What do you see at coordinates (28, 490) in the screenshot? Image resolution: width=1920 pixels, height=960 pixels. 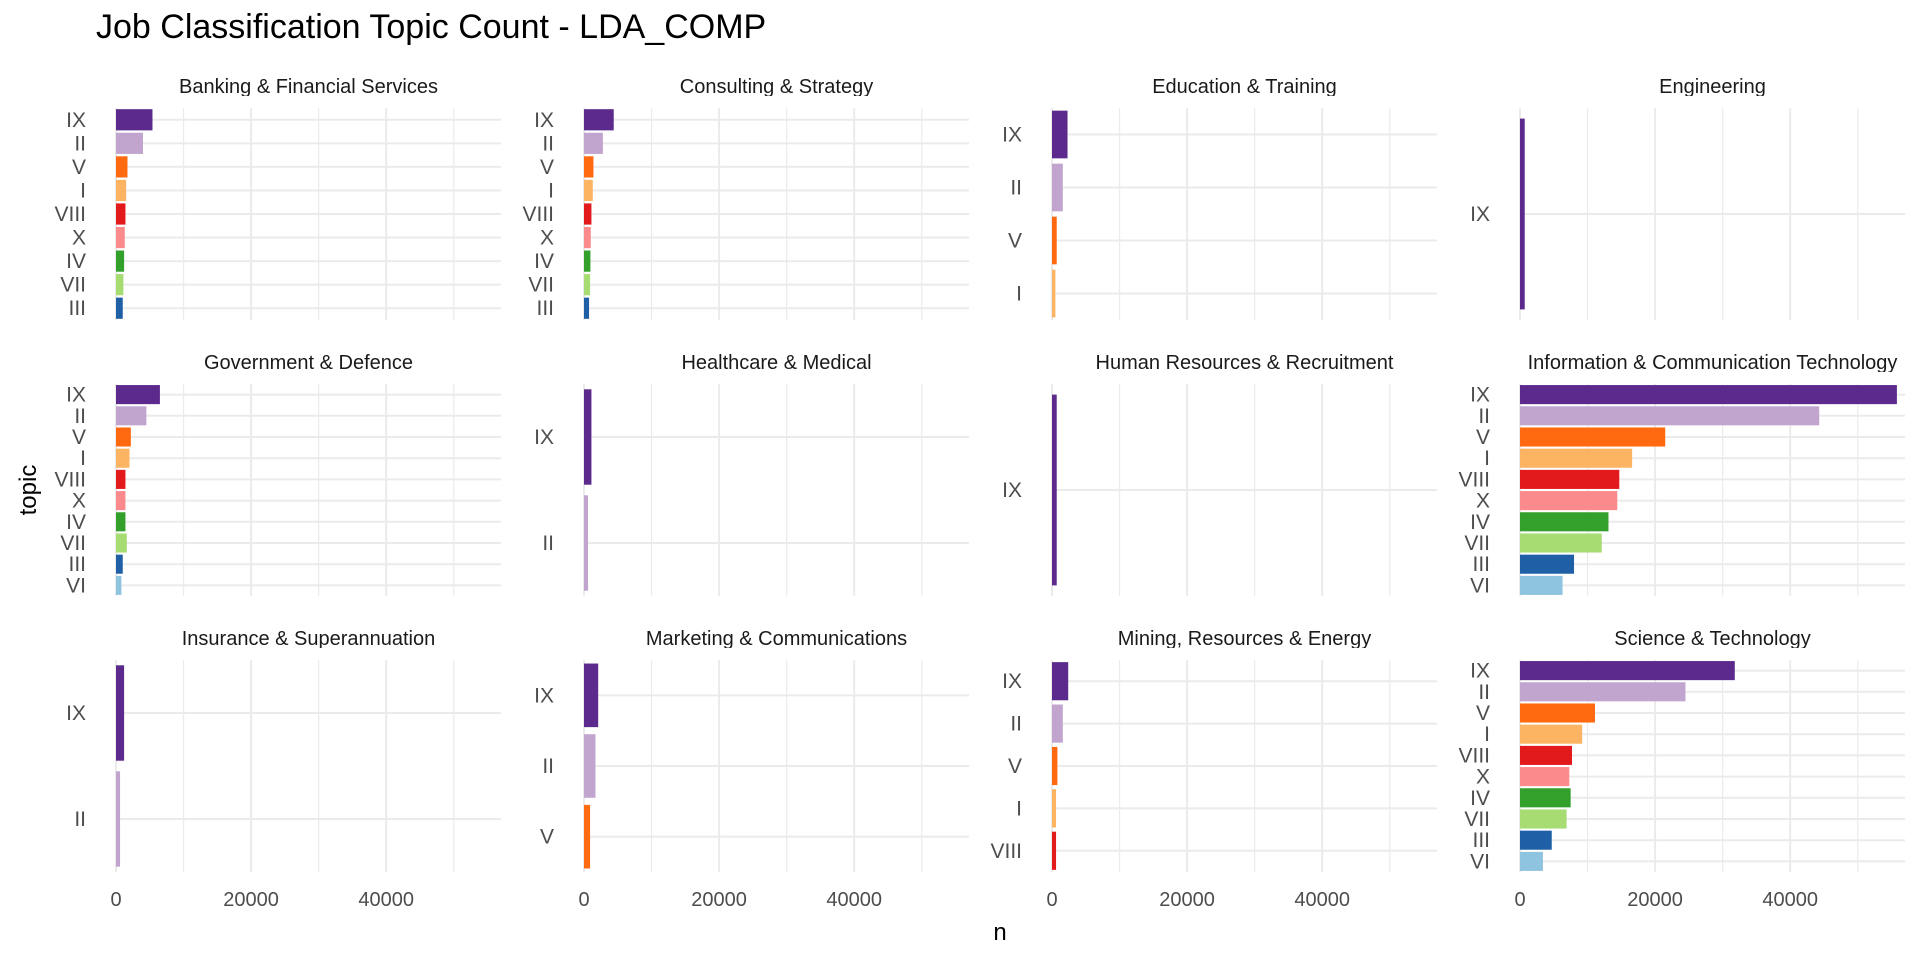 I see `y-axis-title: topic` at bounding box center [28, 490].